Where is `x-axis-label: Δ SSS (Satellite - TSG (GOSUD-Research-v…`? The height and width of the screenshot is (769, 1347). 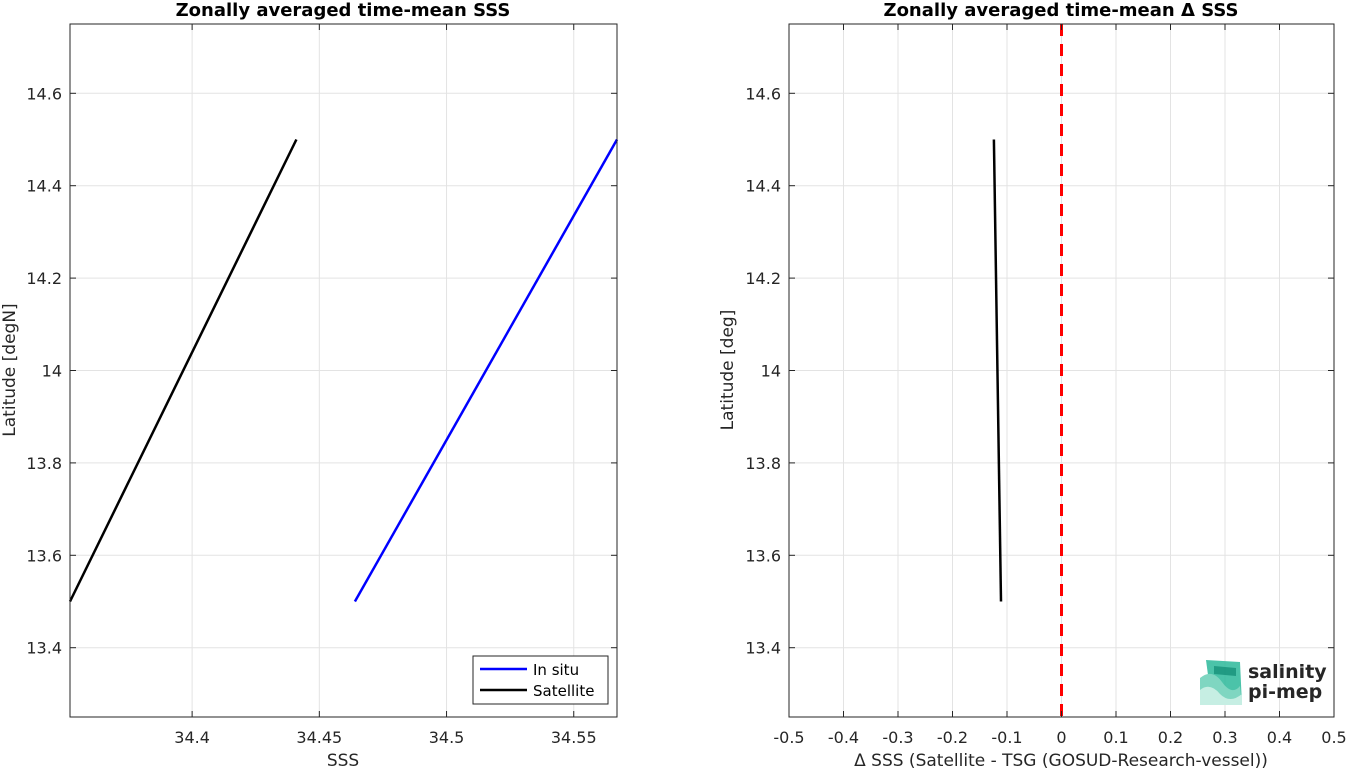 x-axis-label: Δ SSS (Satellite - TSG (GOSUD-Research-v… is located at coordinates (1061, 760).